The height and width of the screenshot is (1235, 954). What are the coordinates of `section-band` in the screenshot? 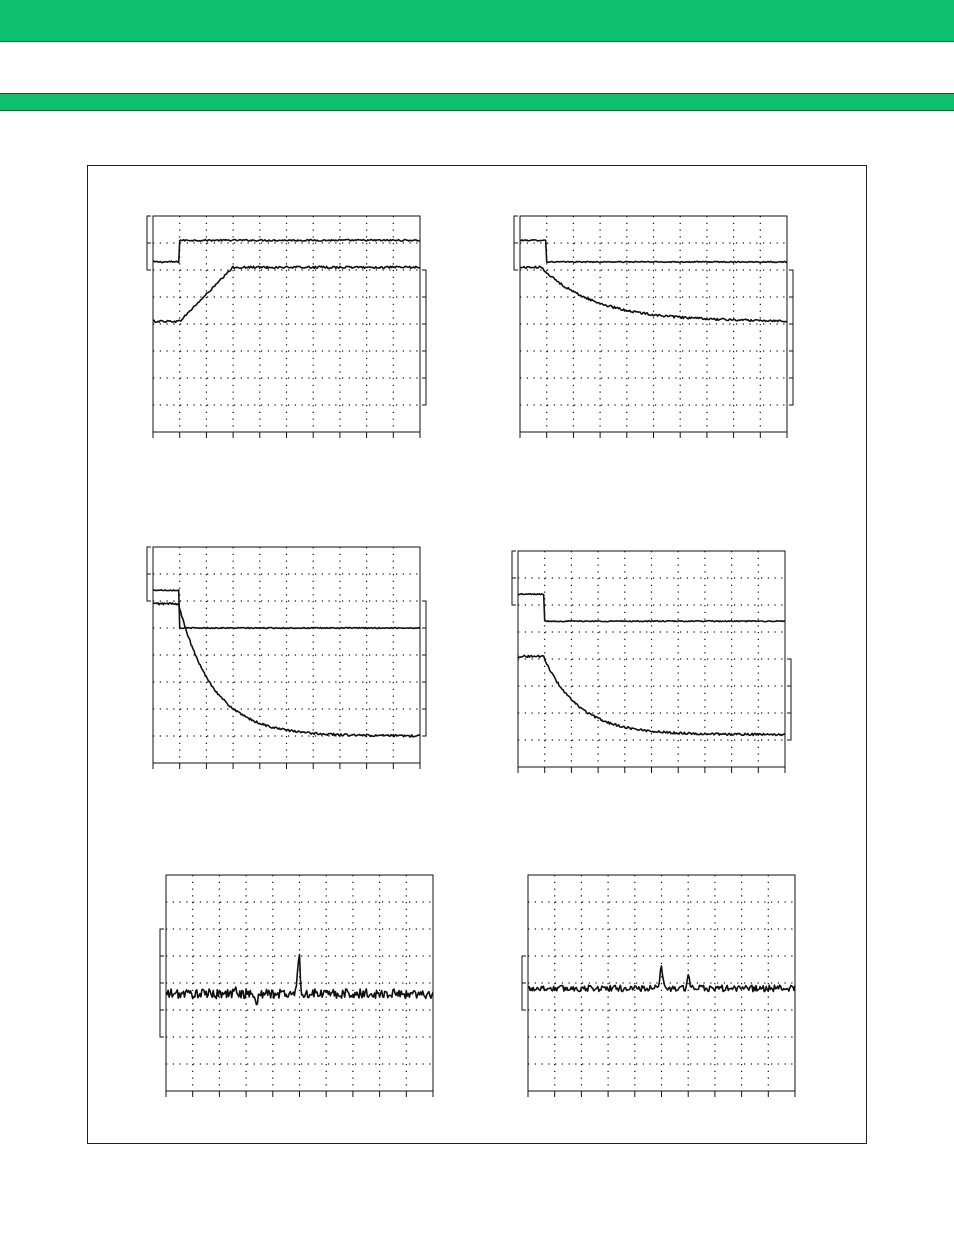 It's located at (477, 102).